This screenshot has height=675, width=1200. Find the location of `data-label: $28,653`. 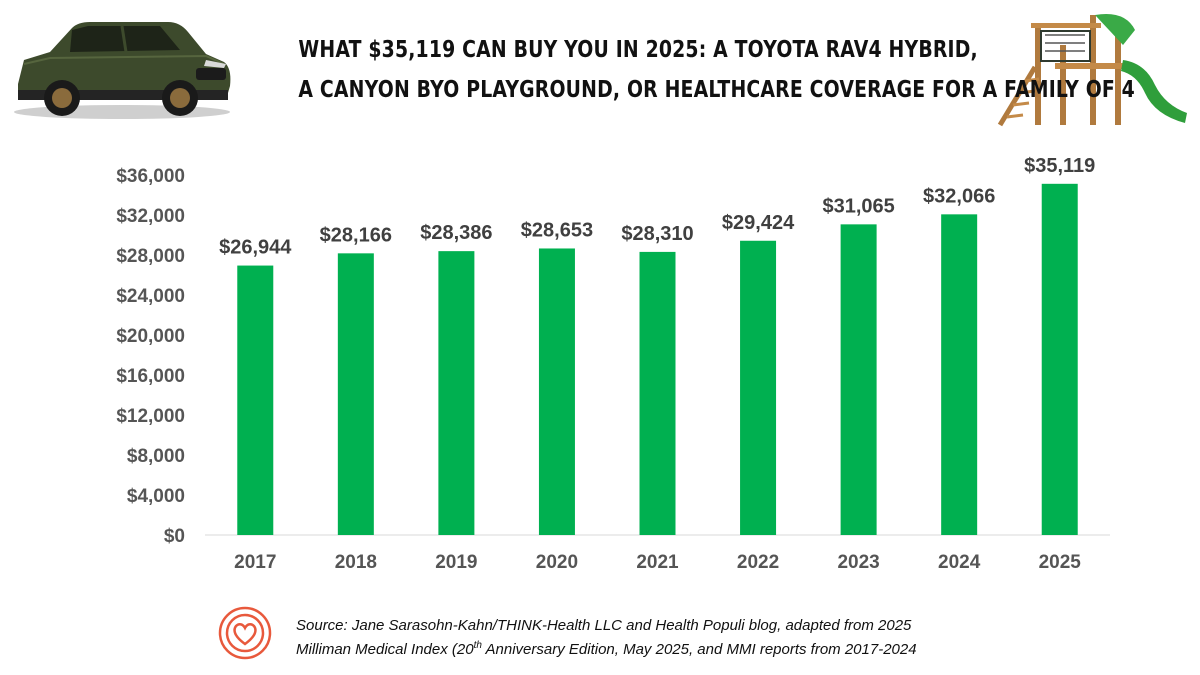

data-label: $28,653 is located at coordinates (557, 230).